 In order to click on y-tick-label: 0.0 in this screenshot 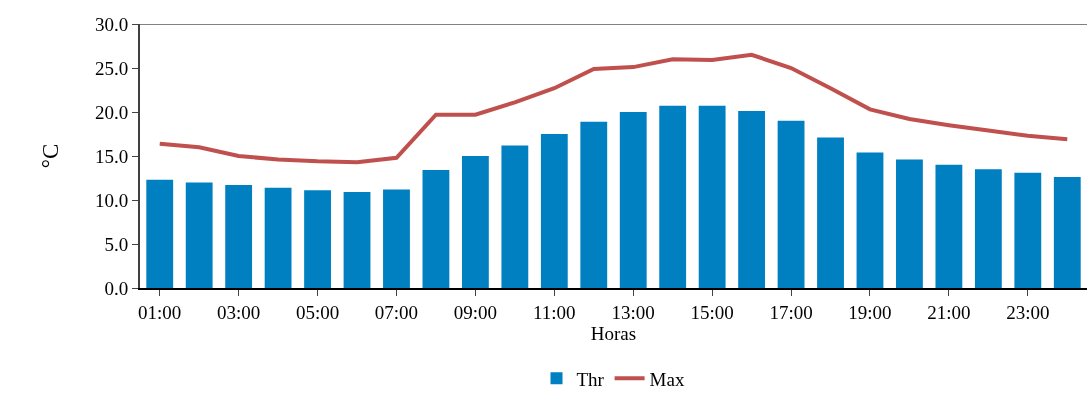, I will do `click(116, 288)`.